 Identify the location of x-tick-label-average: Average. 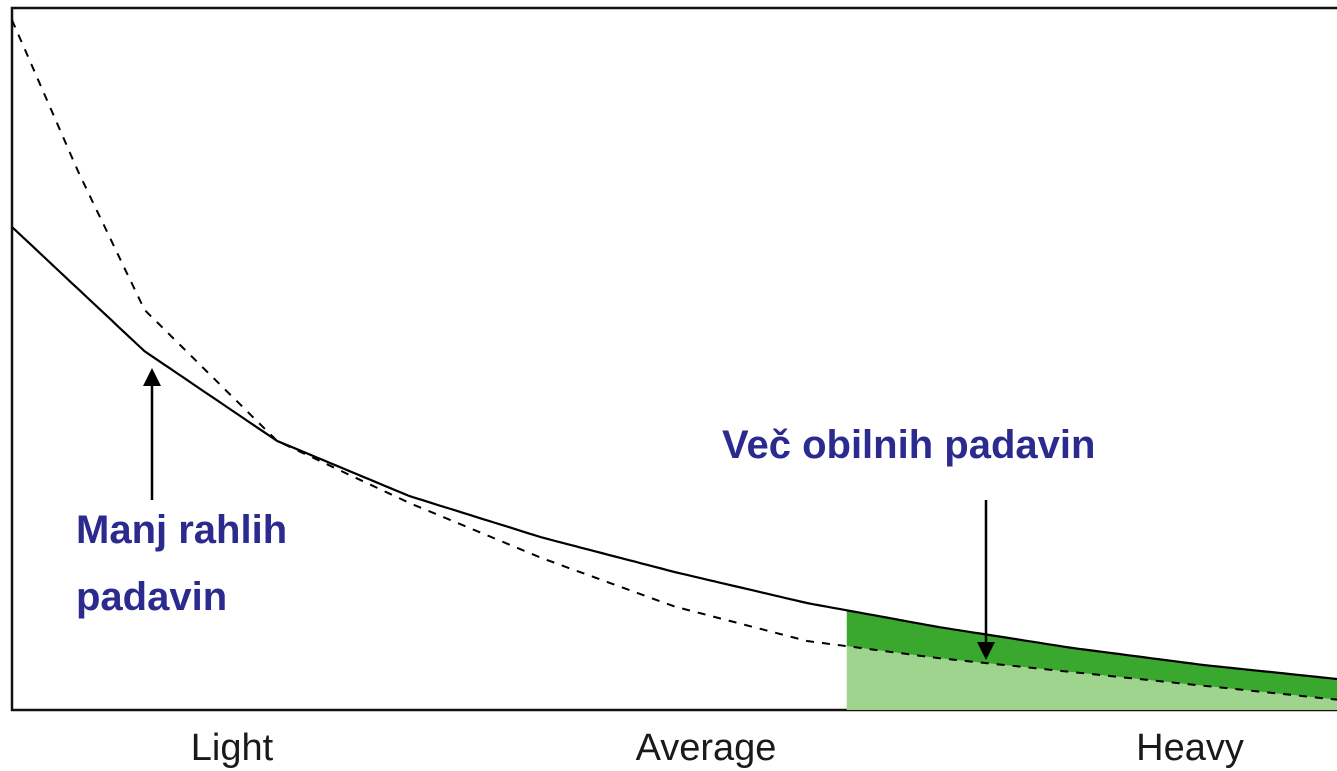
(706, 748).